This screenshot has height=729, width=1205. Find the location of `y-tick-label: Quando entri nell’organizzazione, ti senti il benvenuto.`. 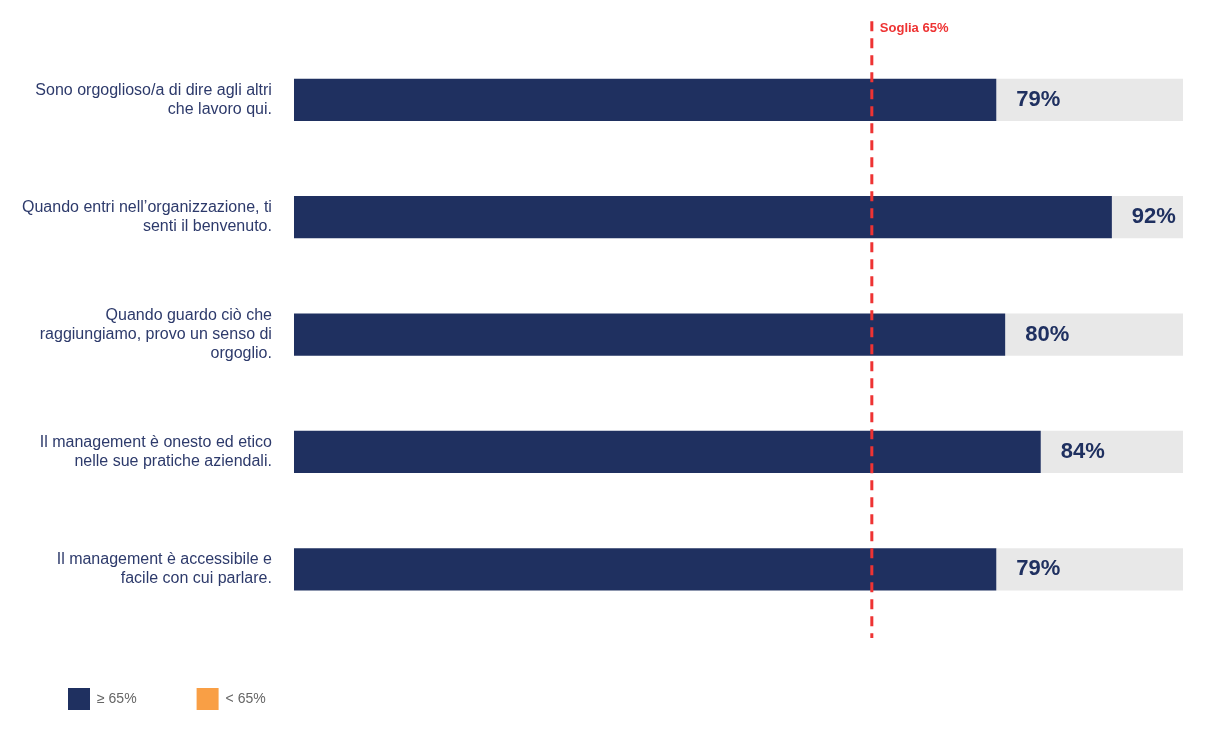

y-tick-label: Quando entri nell’organizzazione, ti senti il benvenuto. is located at coordinates (146, 216).